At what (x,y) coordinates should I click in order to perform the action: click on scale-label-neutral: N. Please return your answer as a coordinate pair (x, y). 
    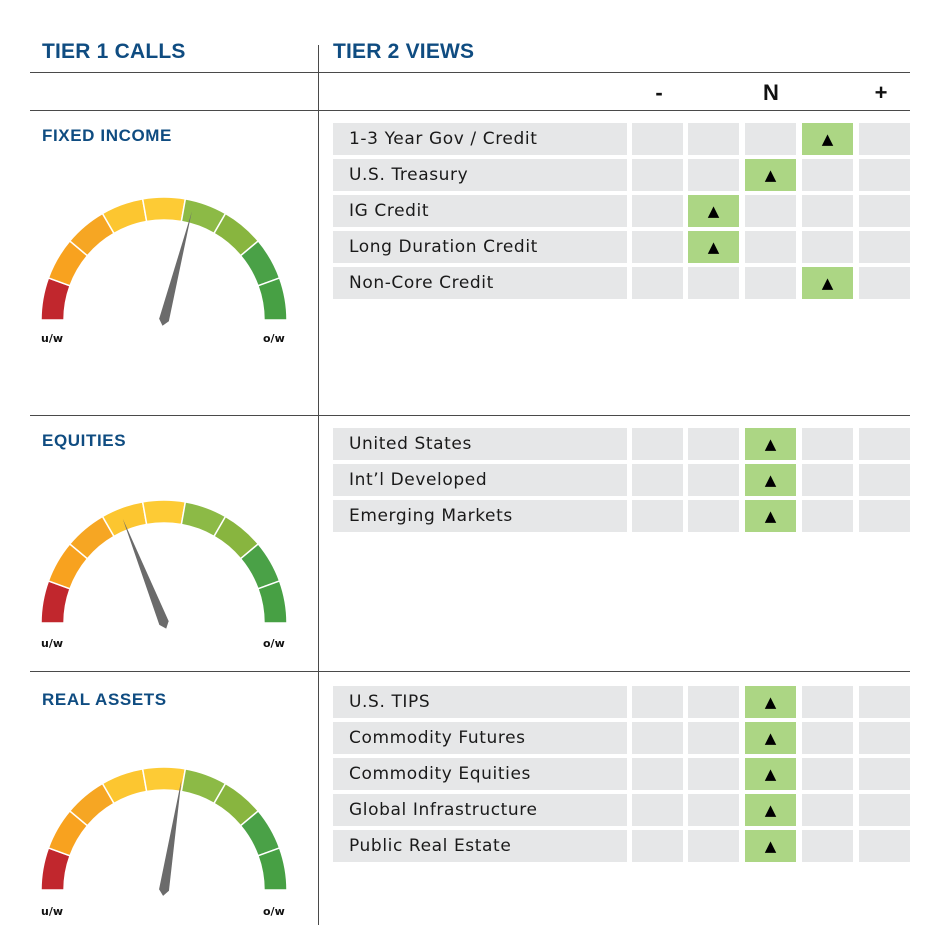
    Looking at the image, I should click on (771, 92).